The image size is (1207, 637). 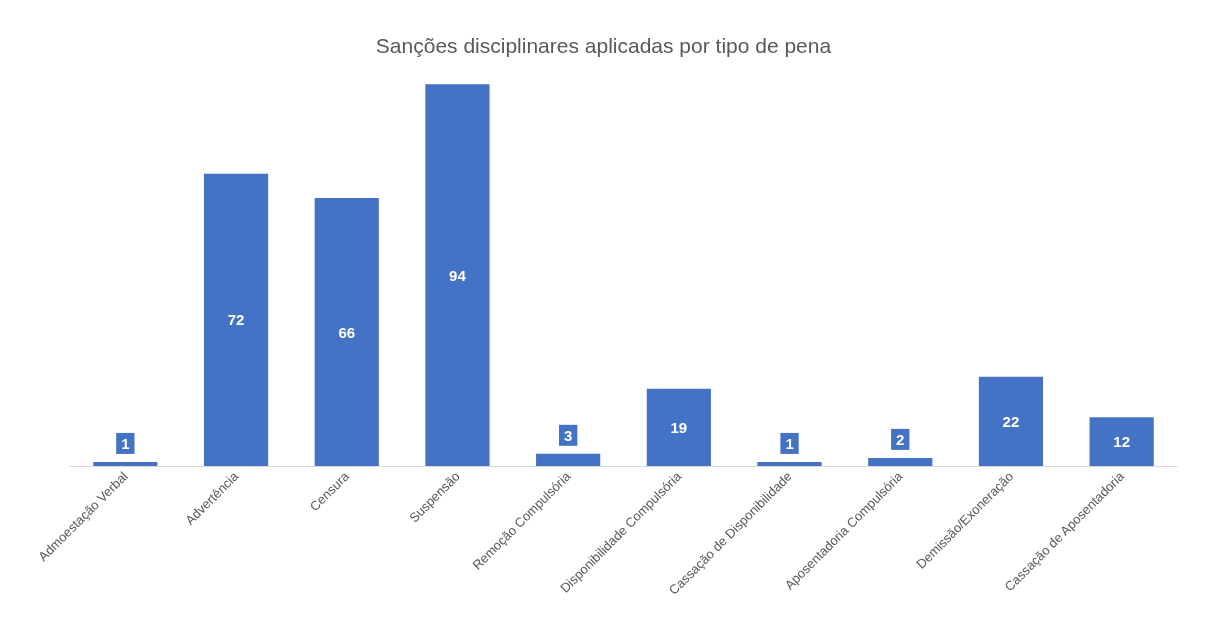 What do you see at coordinates (603, 45) in the screenshot?
I see `chart-title: Sanções disciplinares aplicadas por tipo de pena` at bounding box center [603, 45].